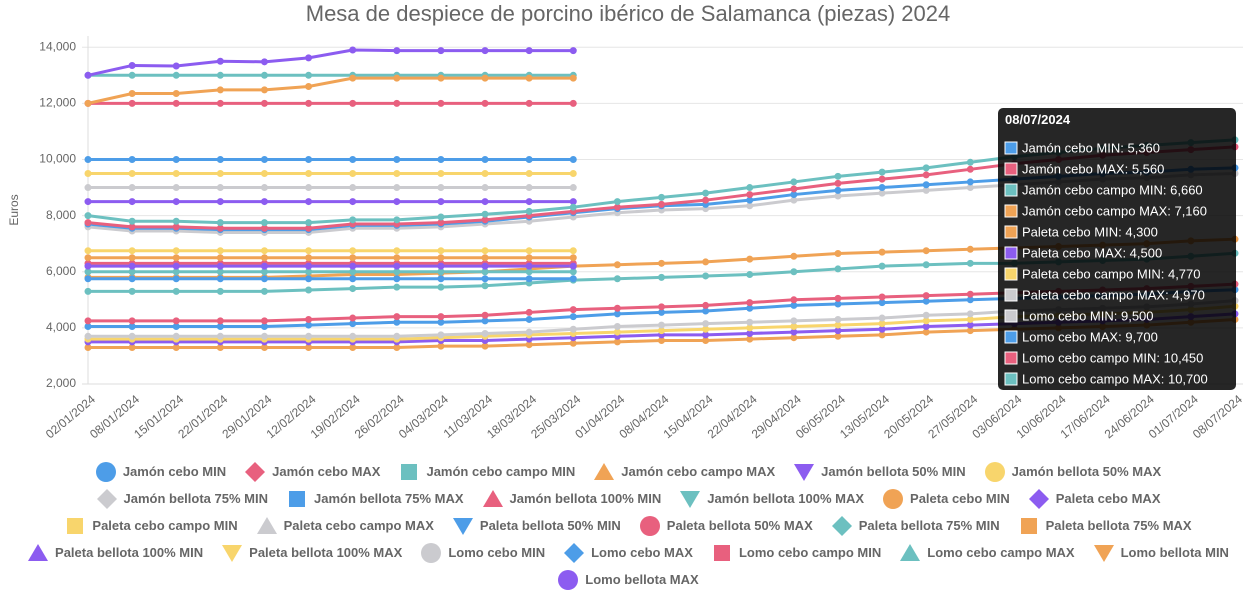  I want to click on legend-item: Paleta cebo campo MAX, so click(345, 525).